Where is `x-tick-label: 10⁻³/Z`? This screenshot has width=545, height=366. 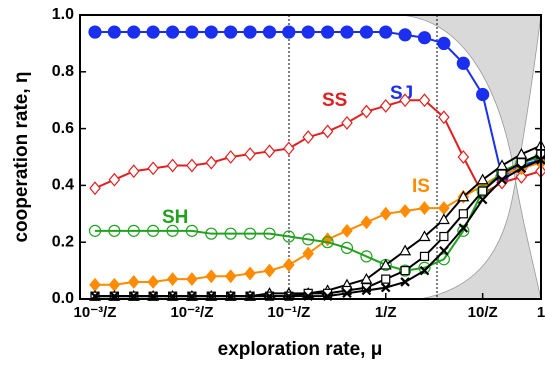
x-tick-label: 10⁻³/Z is located at coordinates (95, 312).